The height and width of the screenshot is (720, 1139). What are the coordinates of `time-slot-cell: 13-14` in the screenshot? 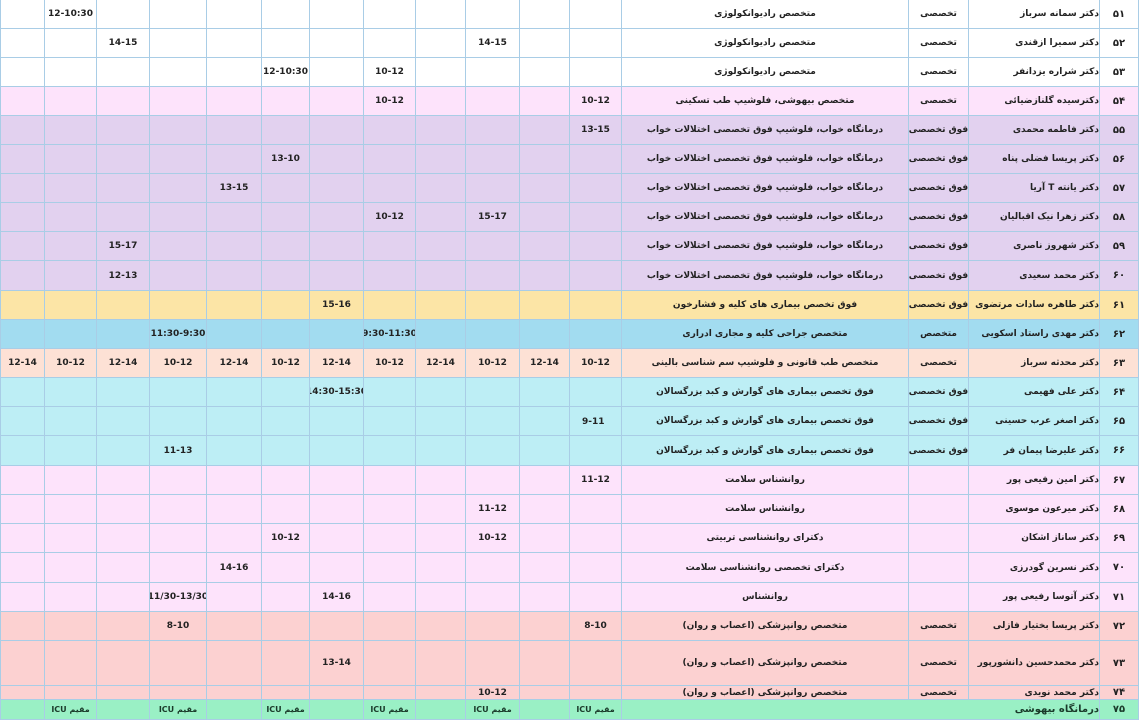 It's located at (337, 663).